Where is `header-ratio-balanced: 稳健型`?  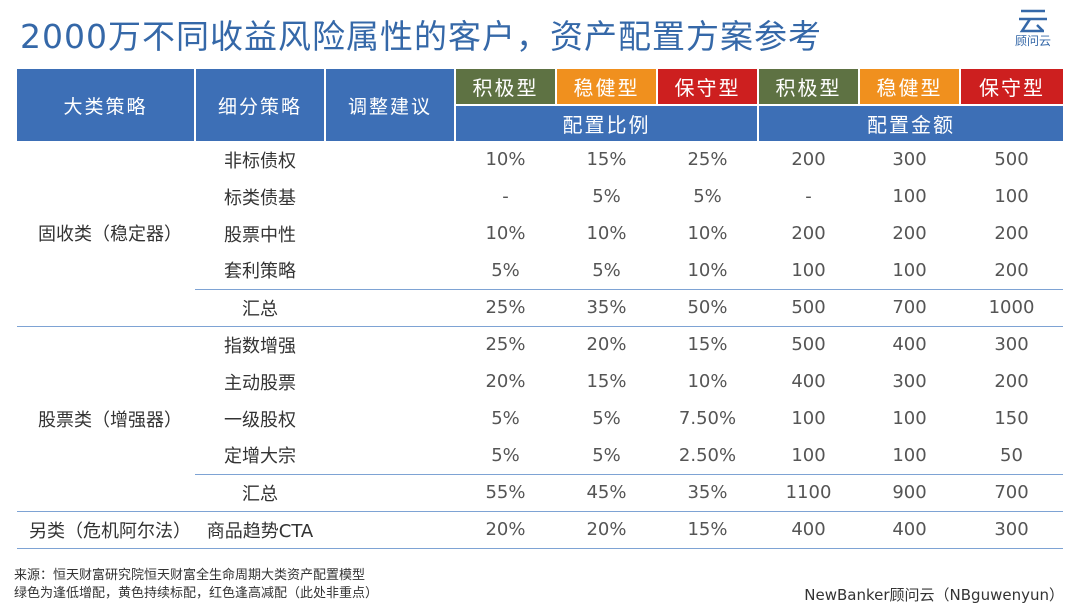
header-ratio-balanced: 稳健型 is located at coordinates (607, 87).